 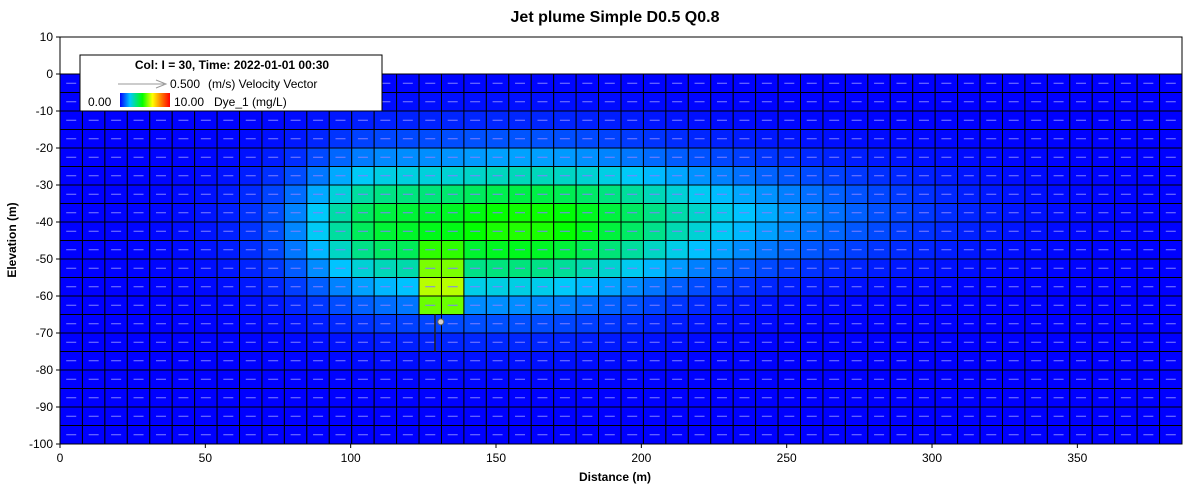 I want to click on y-tick-label: -20, so click(x=45, y=148).